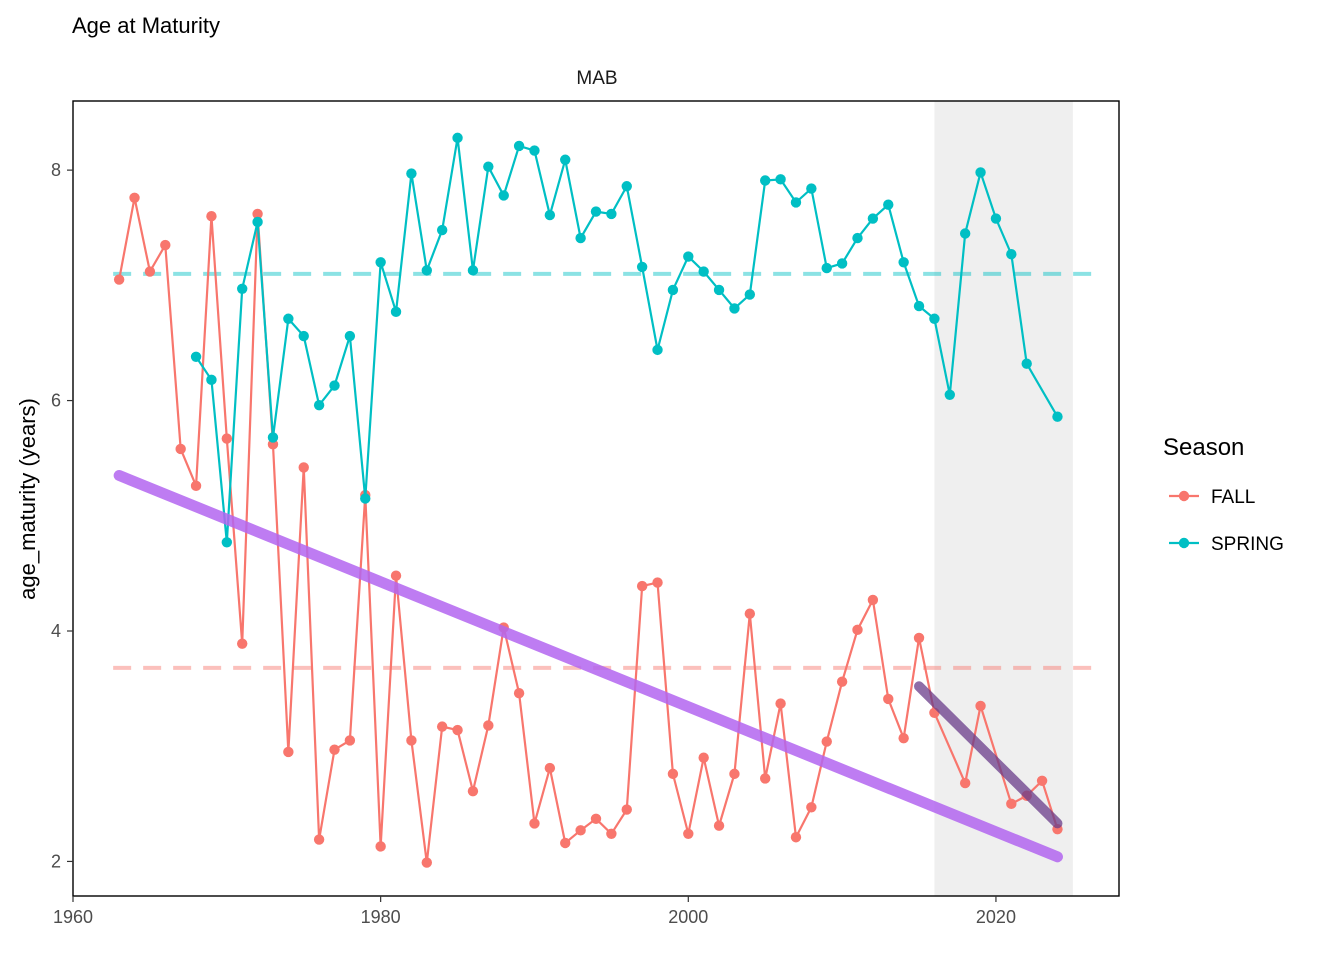 The image size is (1344, 960). Describe the element at coordinates (1247, 544) in the screenshot. I see `legend-label-spring: SPRING` at that location.